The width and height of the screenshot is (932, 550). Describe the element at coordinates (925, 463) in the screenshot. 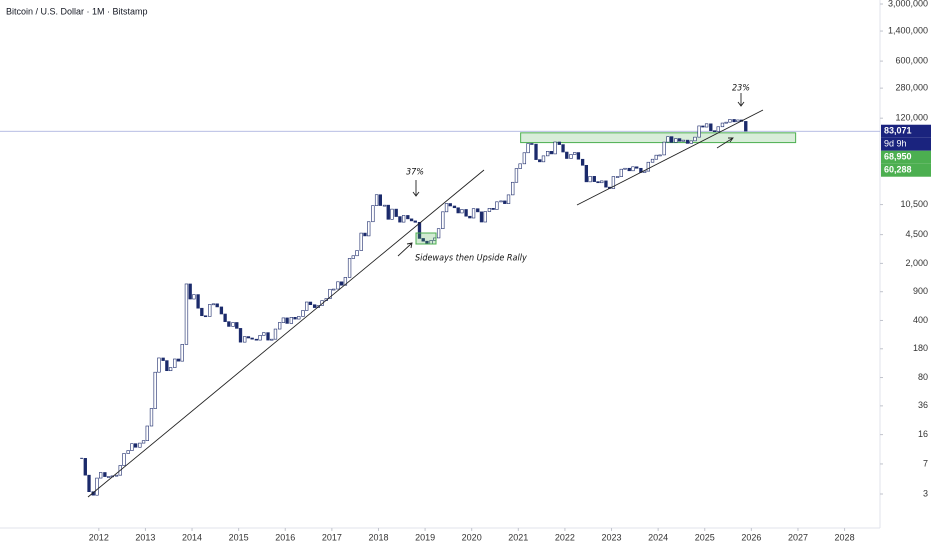

I see `y-tick-label: 7` at that location.